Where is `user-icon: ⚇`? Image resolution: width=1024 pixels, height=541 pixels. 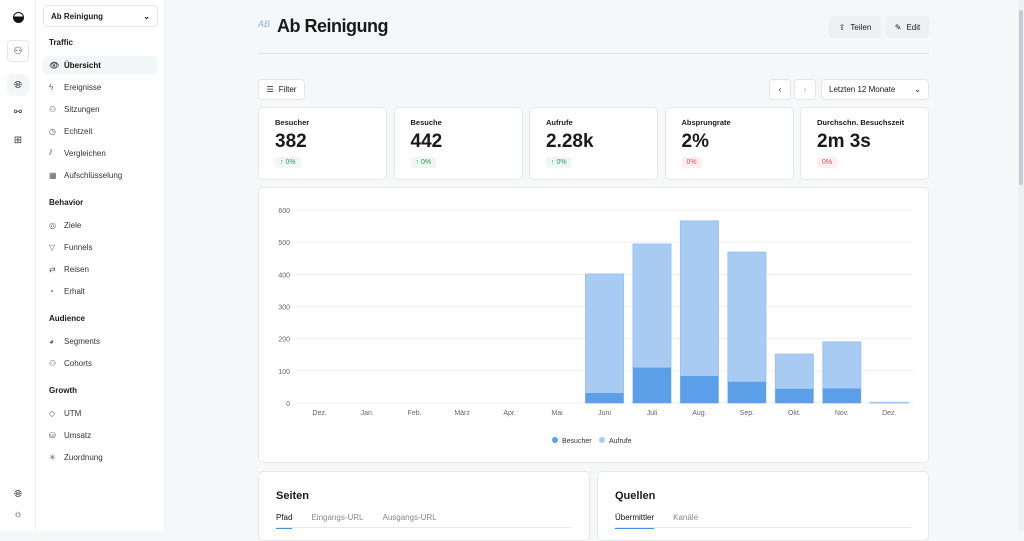
user-icon: ⚇ is located at coordinates (18, 51).